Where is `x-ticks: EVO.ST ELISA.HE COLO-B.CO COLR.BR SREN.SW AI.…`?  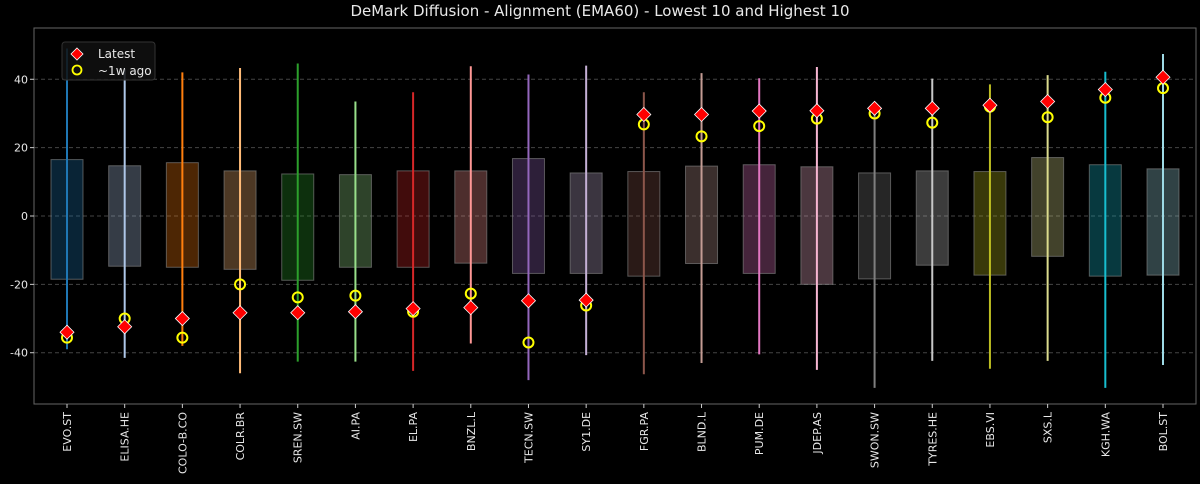 x-ticks: EVO.ST ELISA.HE COLO-B.CO COLR.BR SREN.SW AI.… is located at coordinates (615, 439).